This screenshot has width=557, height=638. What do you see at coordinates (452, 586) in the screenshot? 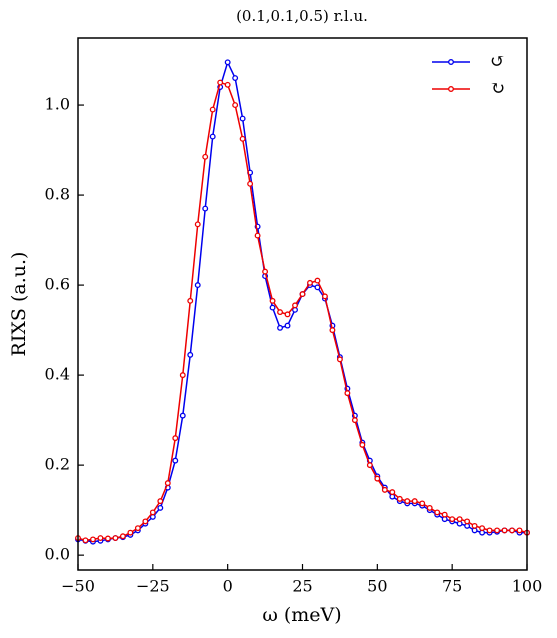
I see `x-tick-label: 75` at bounding box center [452, 586].